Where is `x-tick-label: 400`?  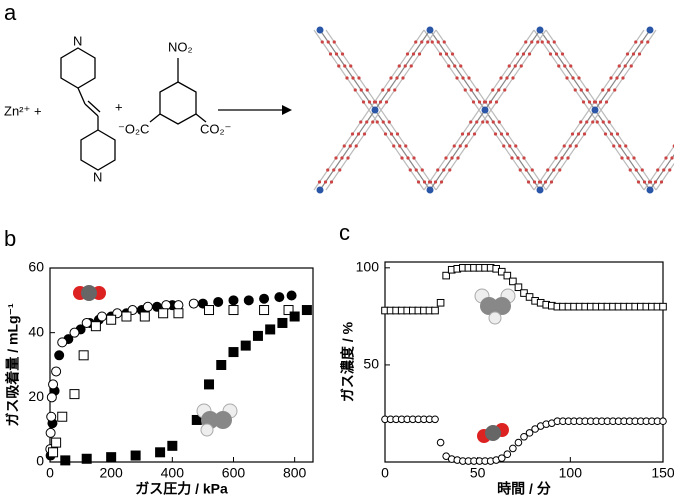
x-tick-label: 400 is located at coordinates (173, 473).